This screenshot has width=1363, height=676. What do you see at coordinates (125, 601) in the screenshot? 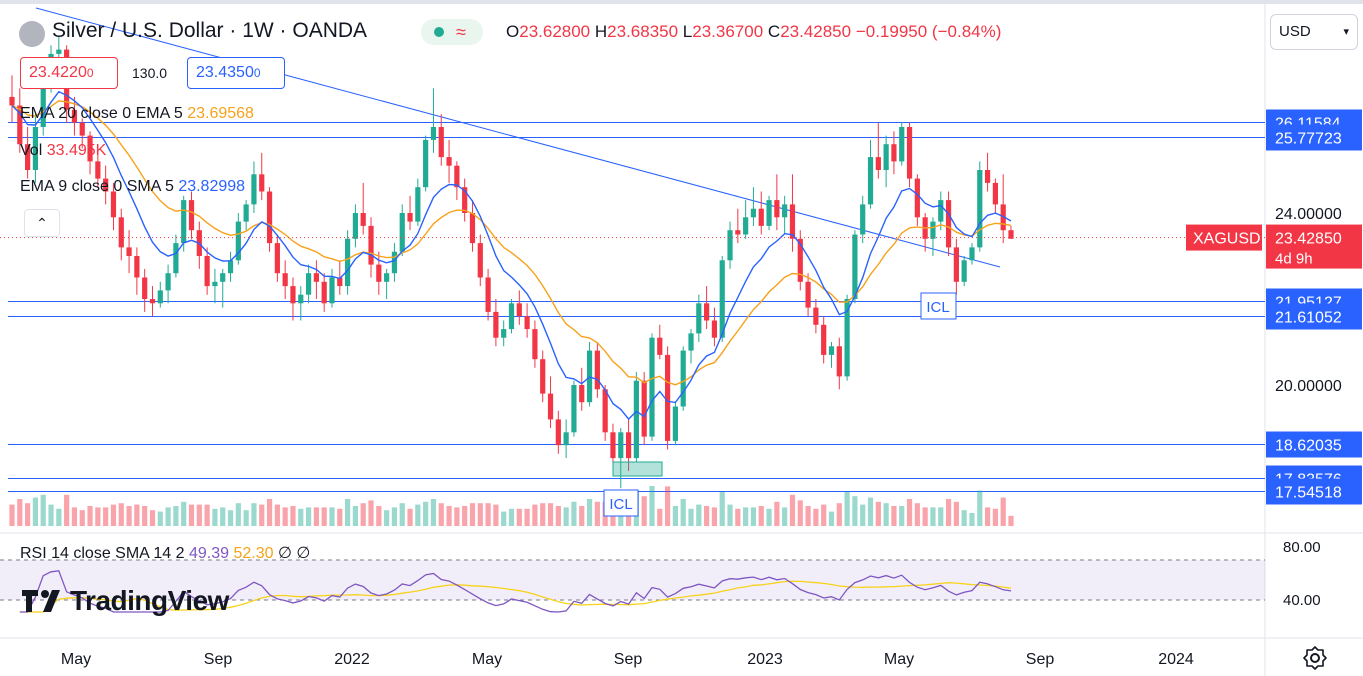
I see `tradingview-logo: TradingView` at bounding box center [125, 601].